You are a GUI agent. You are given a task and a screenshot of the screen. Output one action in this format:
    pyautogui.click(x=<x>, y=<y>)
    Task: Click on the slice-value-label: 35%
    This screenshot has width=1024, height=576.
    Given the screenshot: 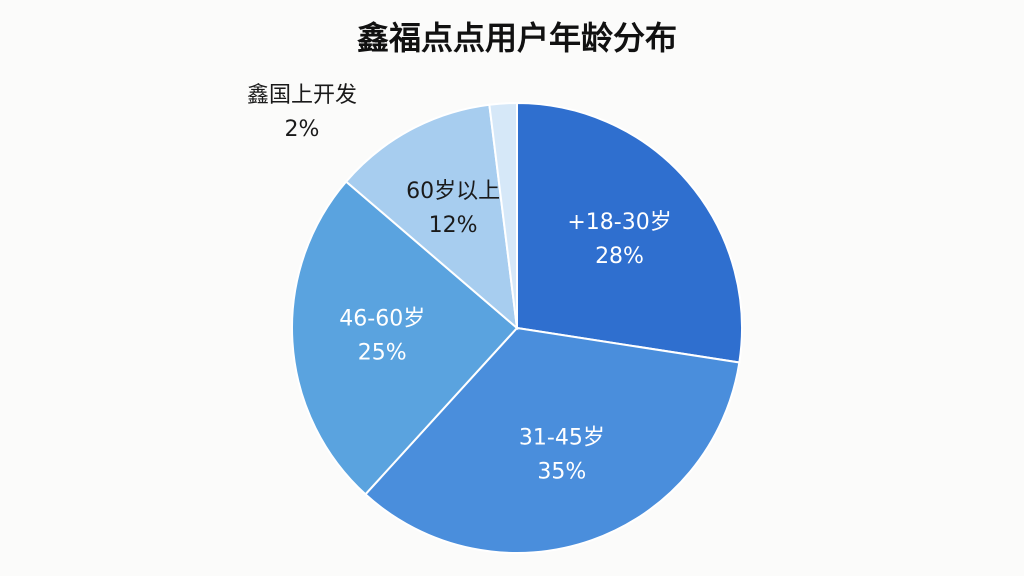 What is the action you would take?
    pyautogui.click(x=561, y=471)
    